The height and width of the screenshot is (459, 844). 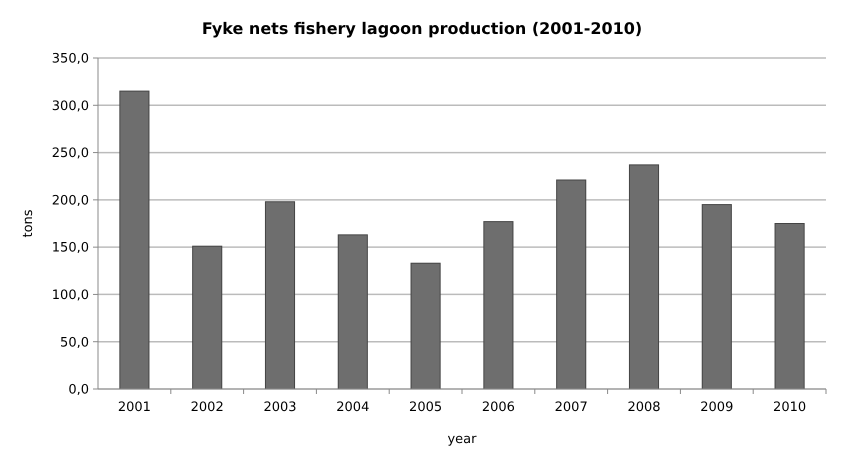 What do you see at coordinates (425, 407) in the screenshot?
I see `x-tick-label: 2005` at bounding box center [425, 407].